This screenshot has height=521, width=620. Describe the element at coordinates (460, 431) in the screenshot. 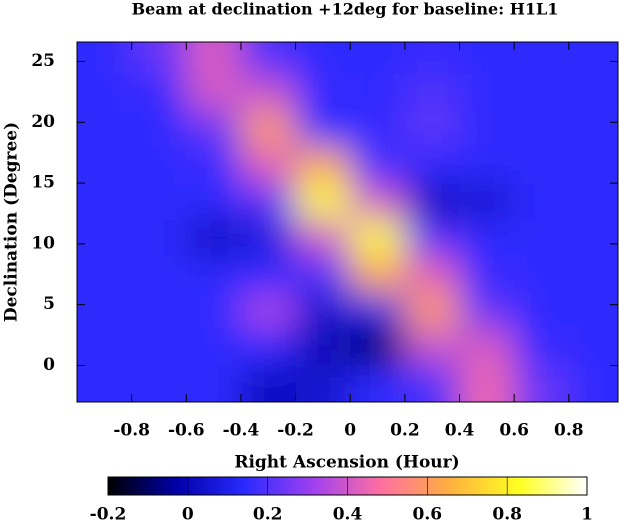

I see `x-tick-label: 0.4` at that location.